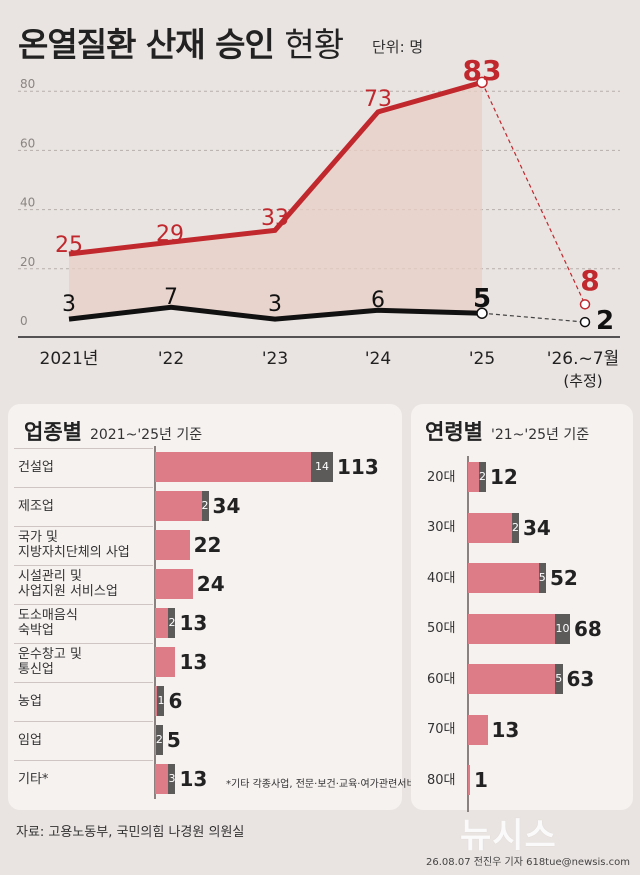  What do you see at coordinates (533, 317) in the screenshot?
I see `series-line-black-projection` at bounding box center [533, 317].